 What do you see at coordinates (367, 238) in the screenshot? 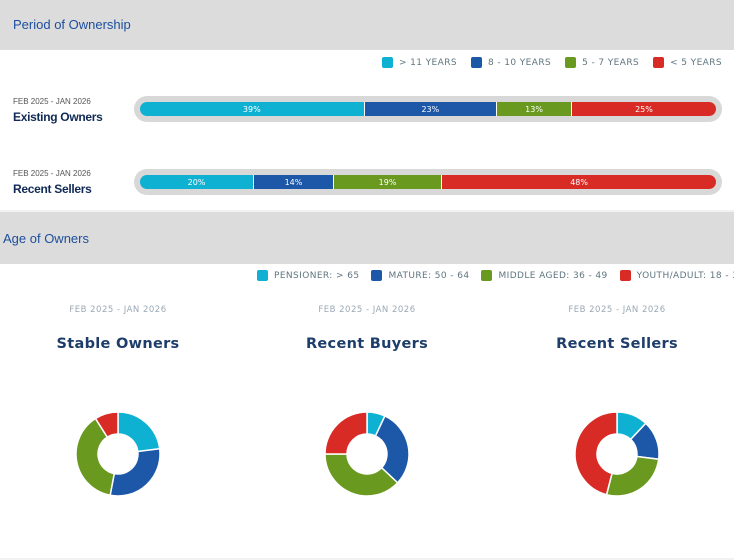
I see `age-section-header: Age of Owners` at bounding box center [367, 238].